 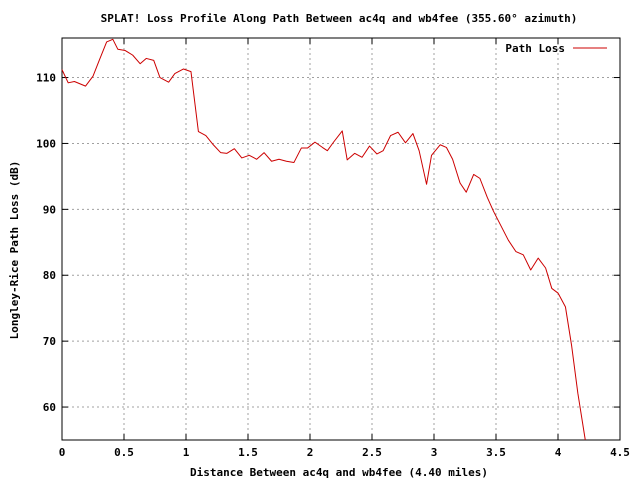 I want to click on x-tick-label: 3, so click(x=434, y=452).